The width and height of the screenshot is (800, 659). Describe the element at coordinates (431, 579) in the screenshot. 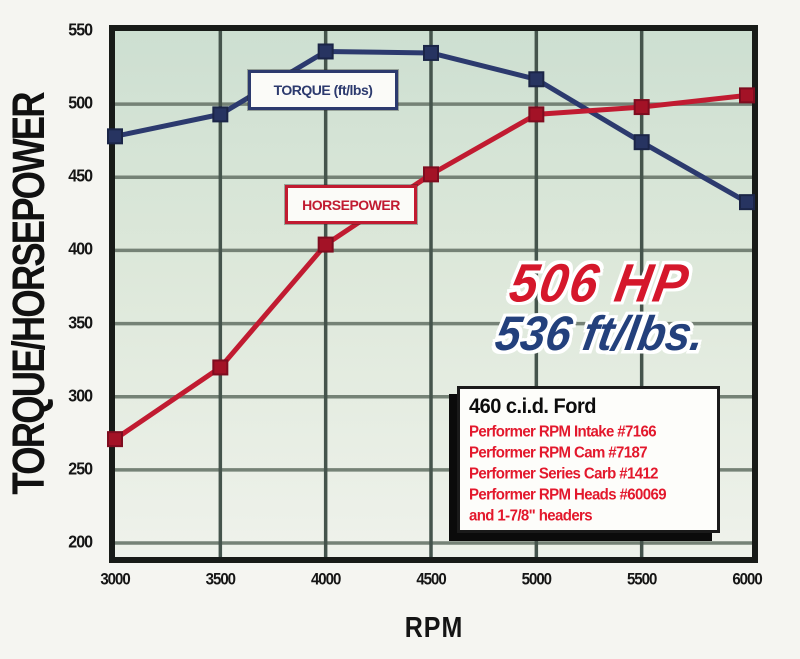

I see `x-tick-label: 4500` at that location.